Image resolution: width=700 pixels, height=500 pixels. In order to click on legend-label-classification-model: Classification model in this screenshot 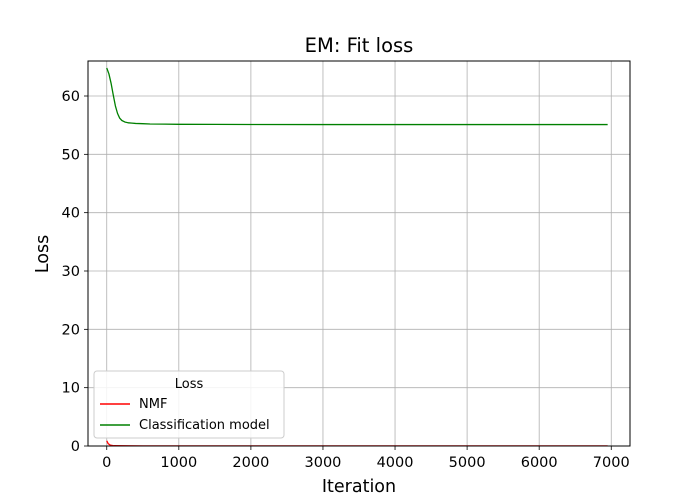, I will do `click(204, 425)`.